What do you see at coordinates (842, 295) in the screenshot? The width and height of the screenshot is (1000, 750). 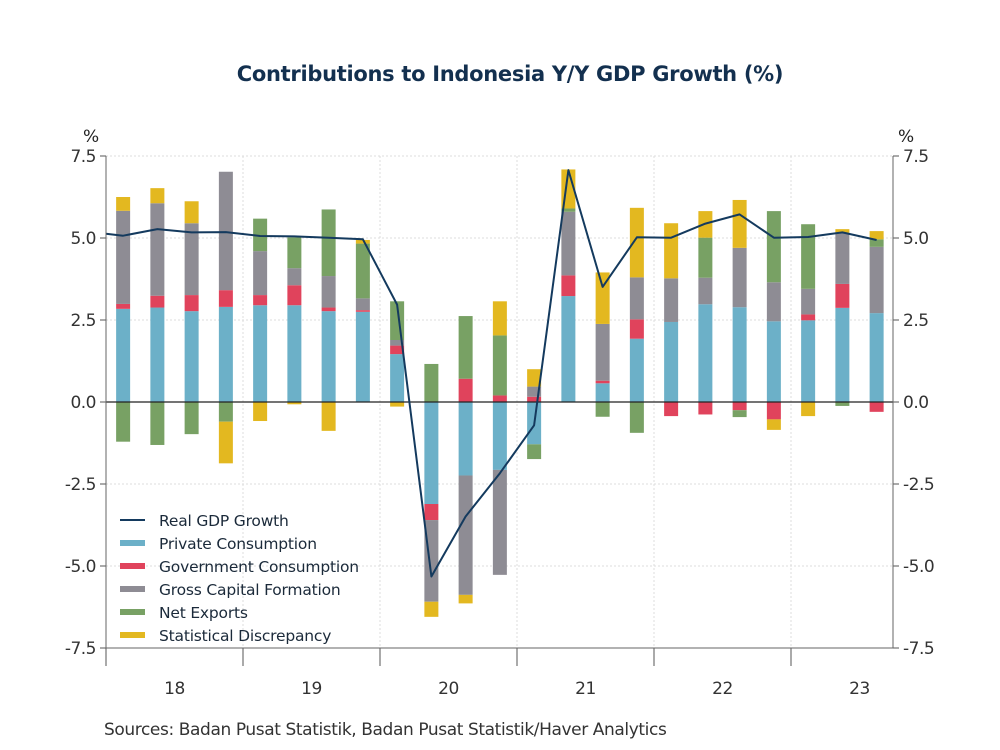 I see `bar-government-consumption-2023q2` at bounding box center [842, 295].